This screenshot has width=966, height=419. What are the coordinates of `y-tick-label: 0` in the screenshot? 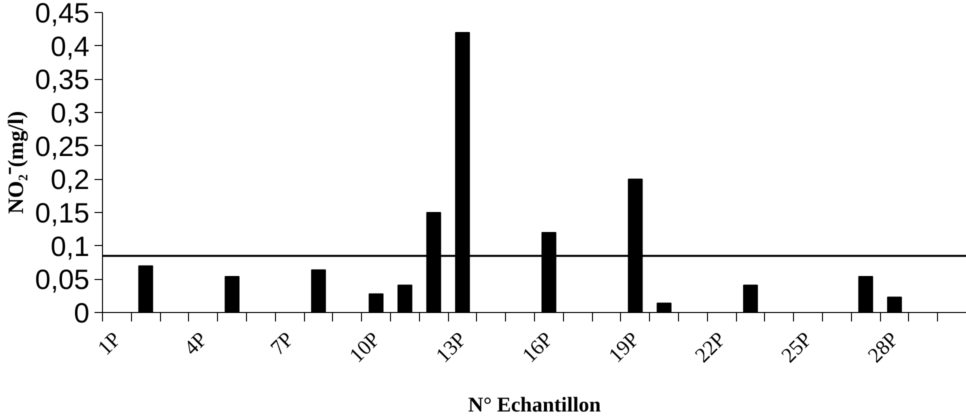 It's located at (82, 313).